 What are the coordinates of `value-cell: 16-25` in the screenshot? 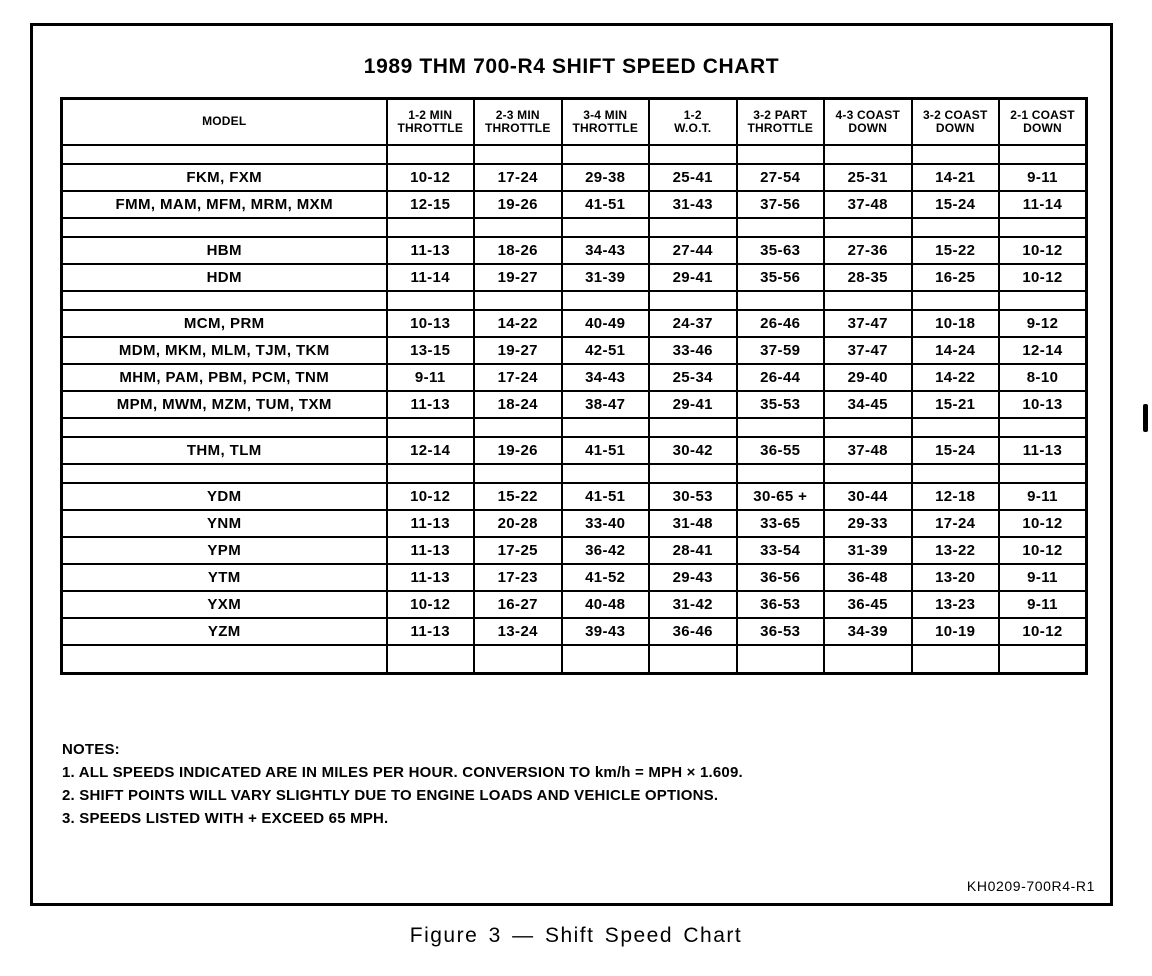 It's located at (955, 277).